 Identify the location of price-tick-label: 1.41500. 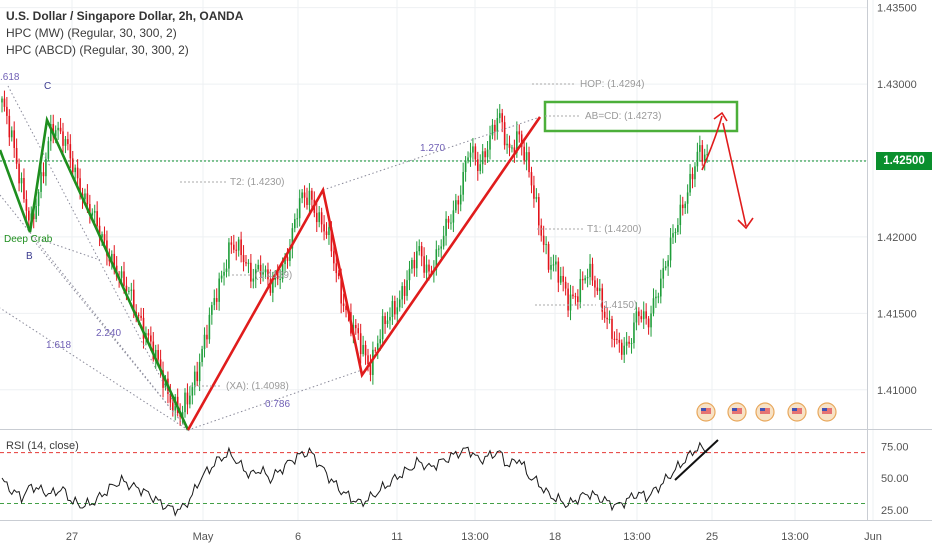
(897, 314).